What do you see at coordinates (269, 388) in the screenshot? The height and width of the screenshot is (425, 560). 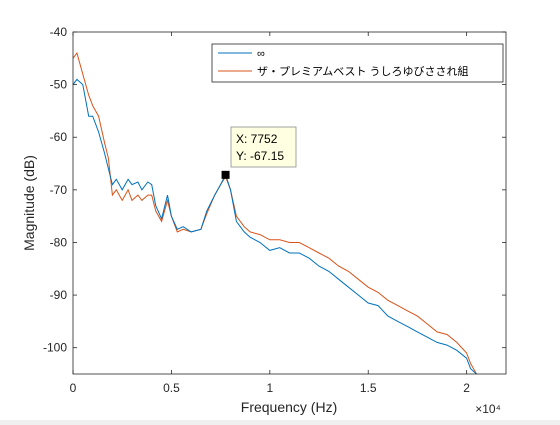 I see `x-tick-label: 1` at bounding box center [269, 388].